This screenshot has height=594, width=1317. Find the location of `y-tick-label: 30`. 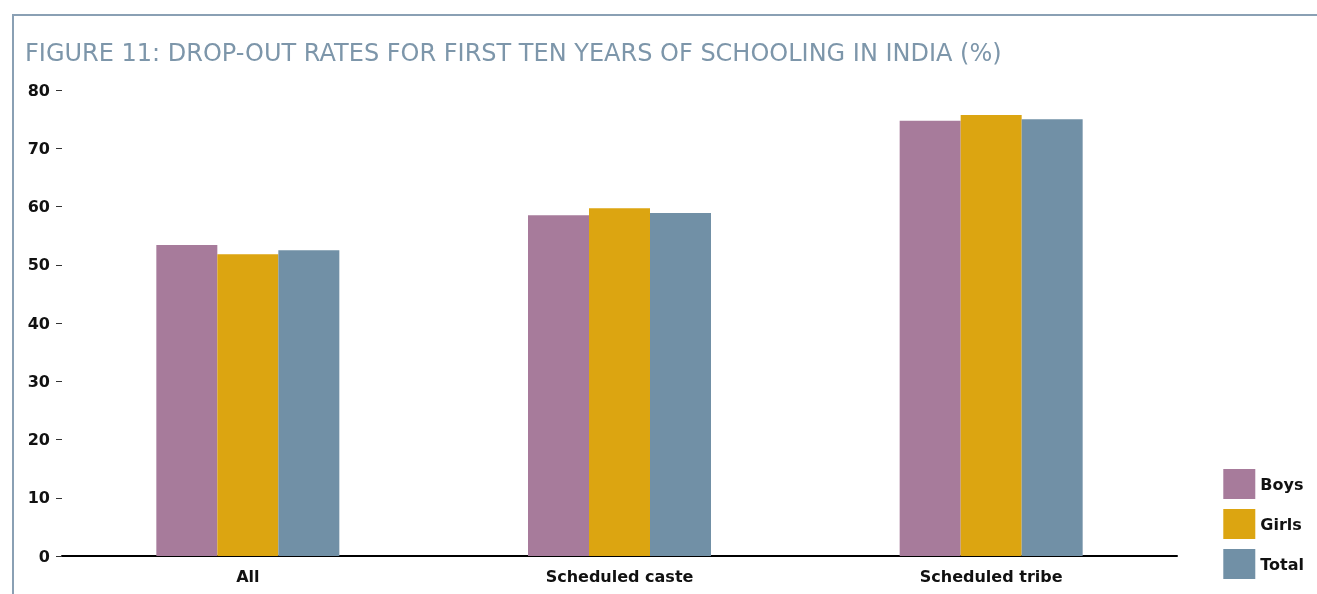

y-tick-label: 30 is located at coordinates (38, 381).